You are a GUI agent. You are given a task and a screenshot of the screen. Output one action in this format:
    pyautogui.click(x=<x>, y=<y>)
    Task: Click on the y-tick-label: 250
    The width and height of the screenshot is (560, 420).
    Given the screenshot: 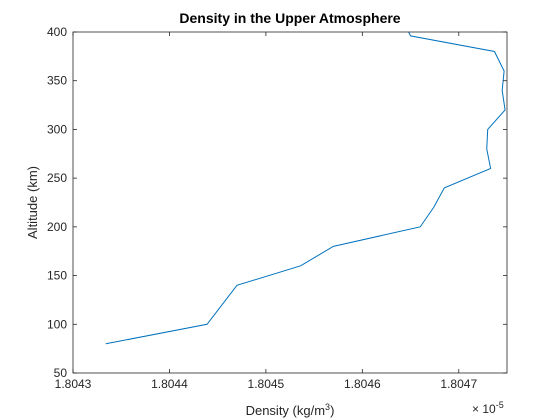 What is the action you would take?
    pyautogui.click(x=57, y=178)
    